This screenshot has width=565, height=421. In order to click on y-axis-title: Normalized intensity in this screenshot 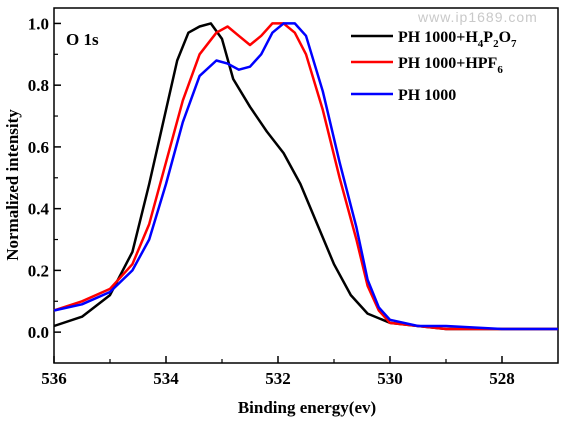, I will do `click(12, 185)`.